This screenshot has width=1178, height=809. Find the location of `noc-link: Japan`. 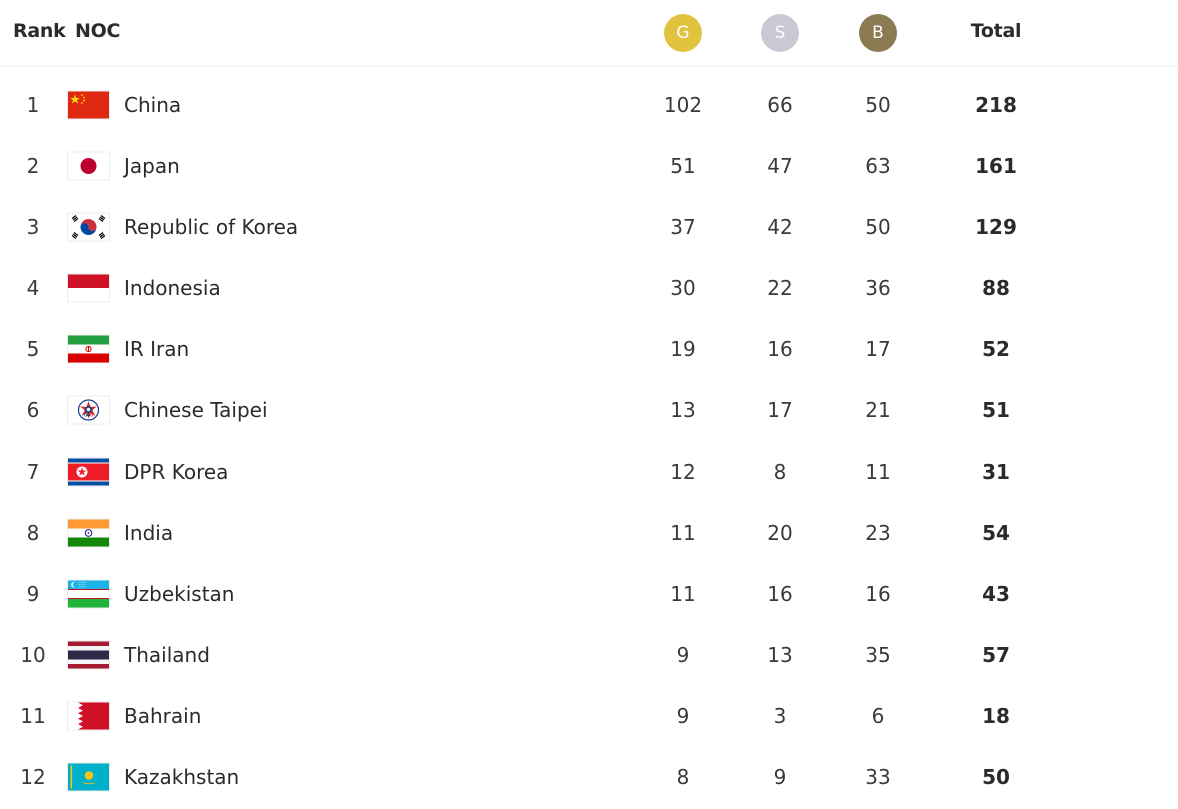

noc-link: Japan is located at coordinates (152, 165).